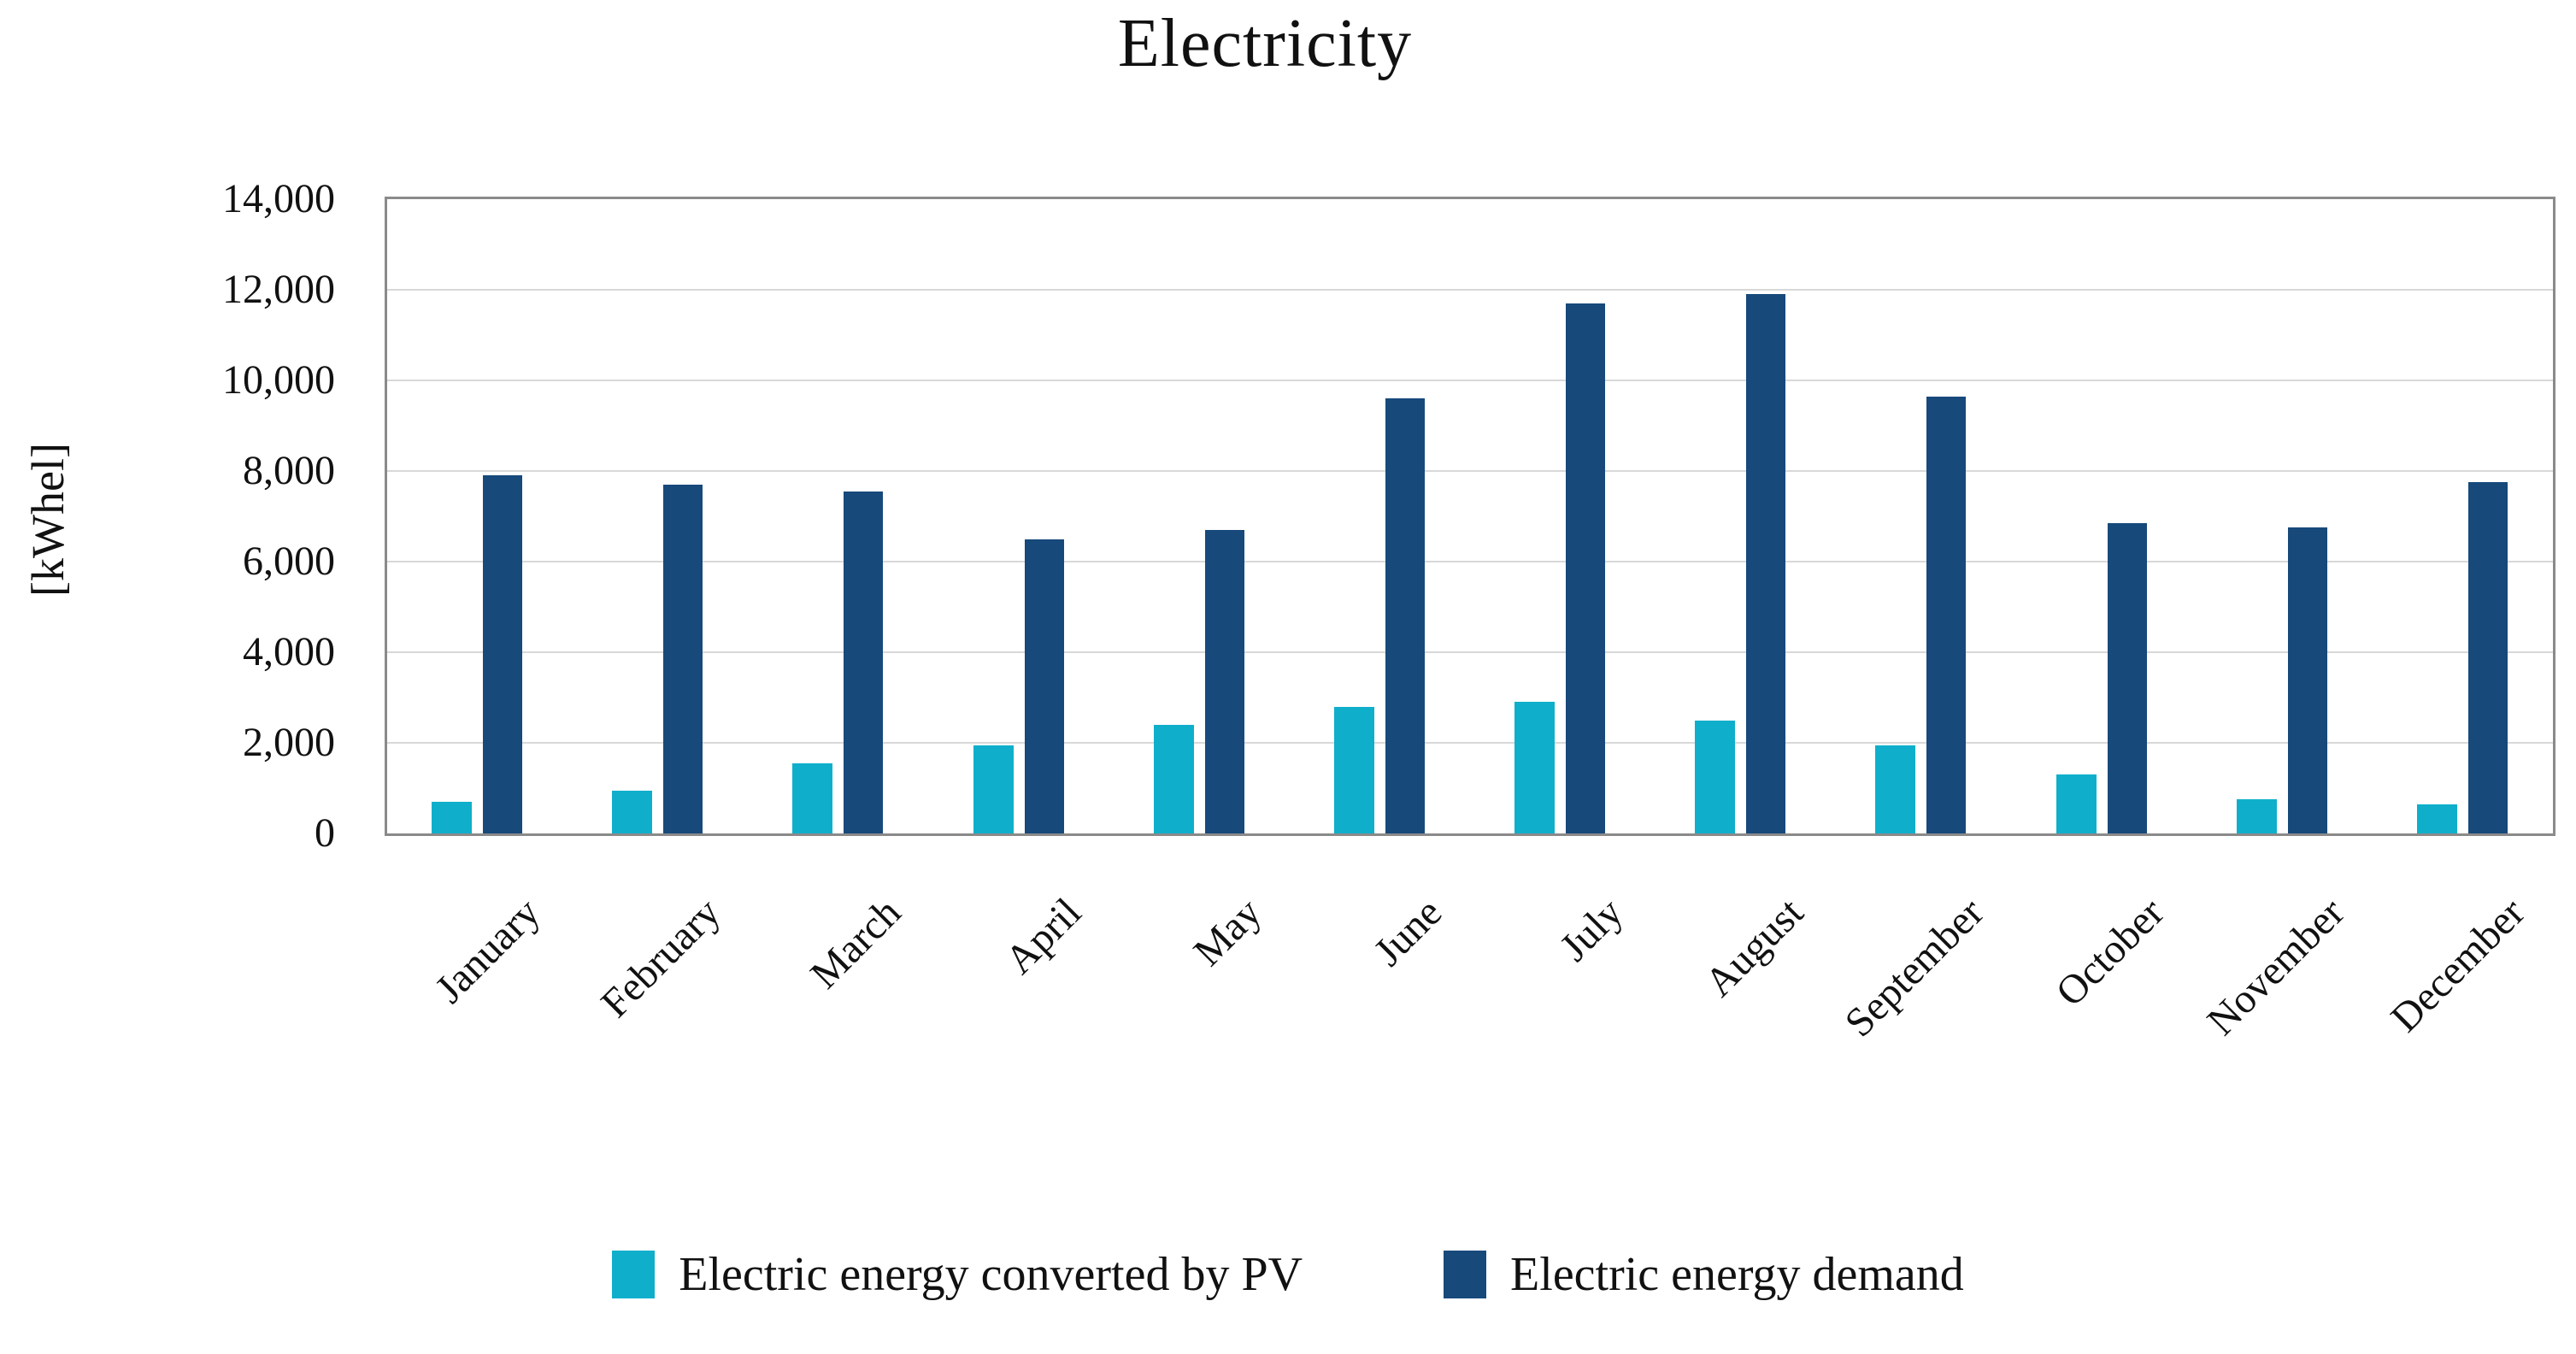  Describe the element at coordinates (2307, 680) in the screenshot. I see `bar-demand-november` at that location.